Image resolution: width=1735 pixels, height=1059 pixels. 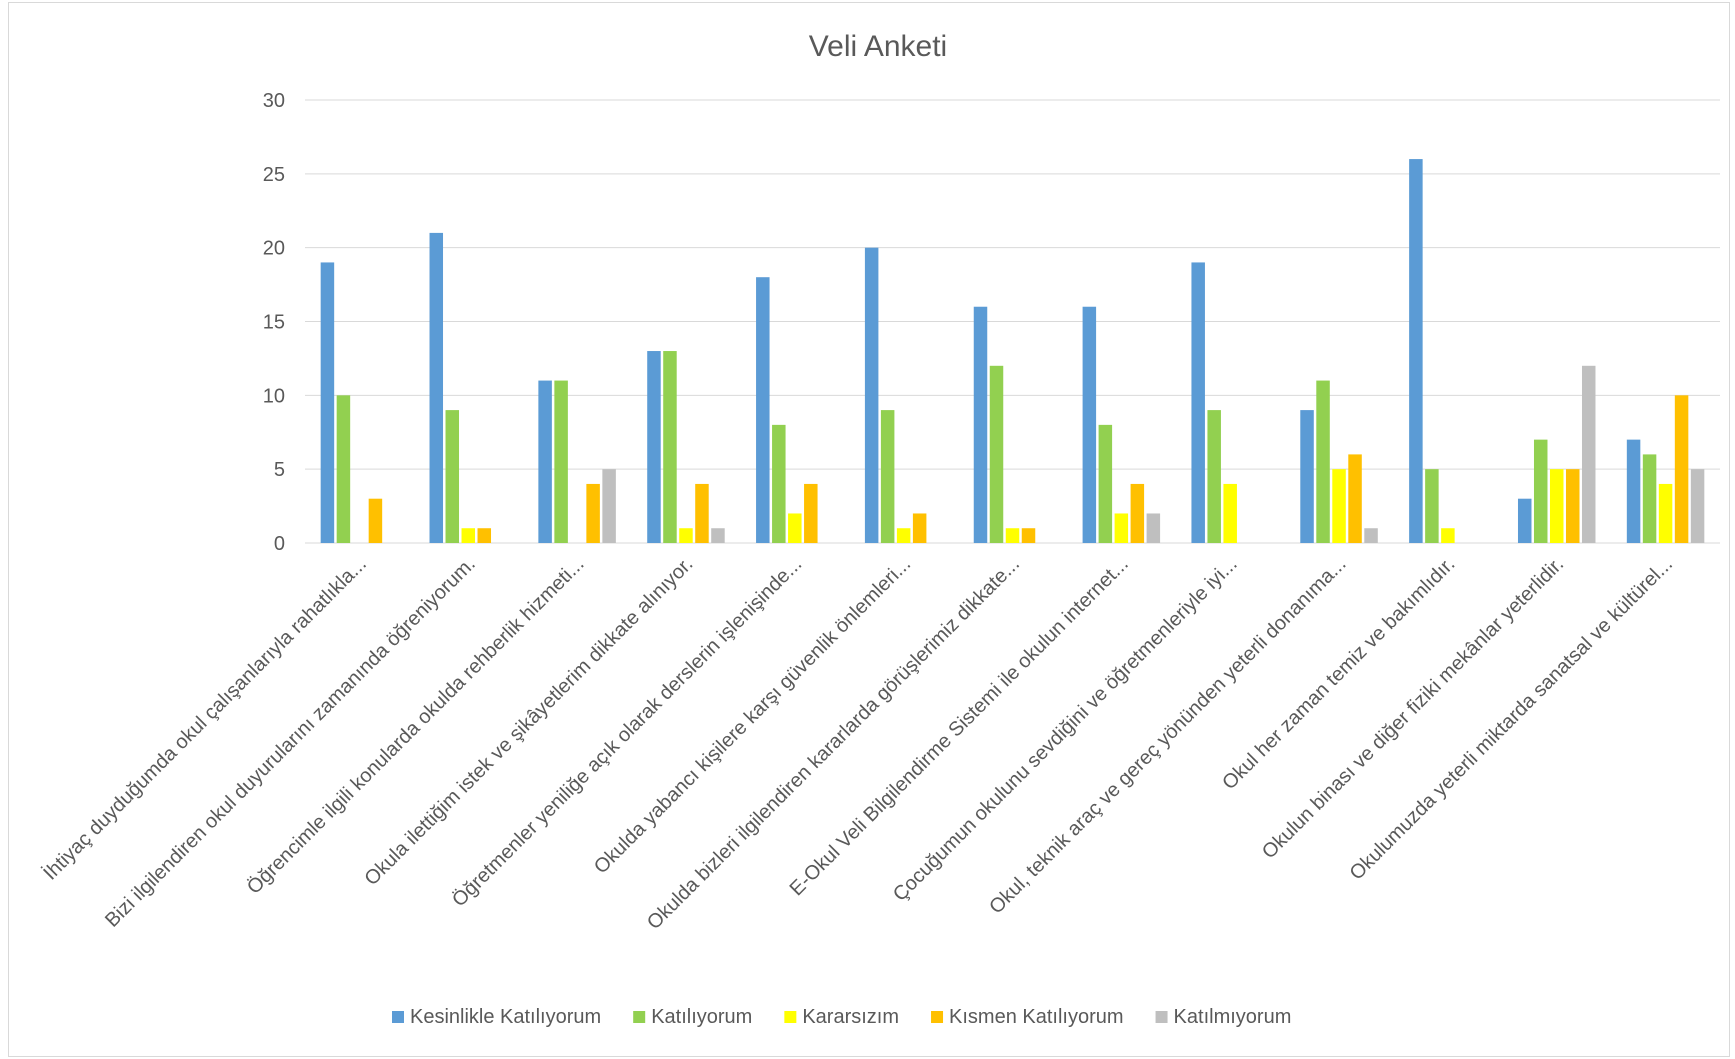 I want to click on y-tick-label: 15, so click(x=274, y=323).